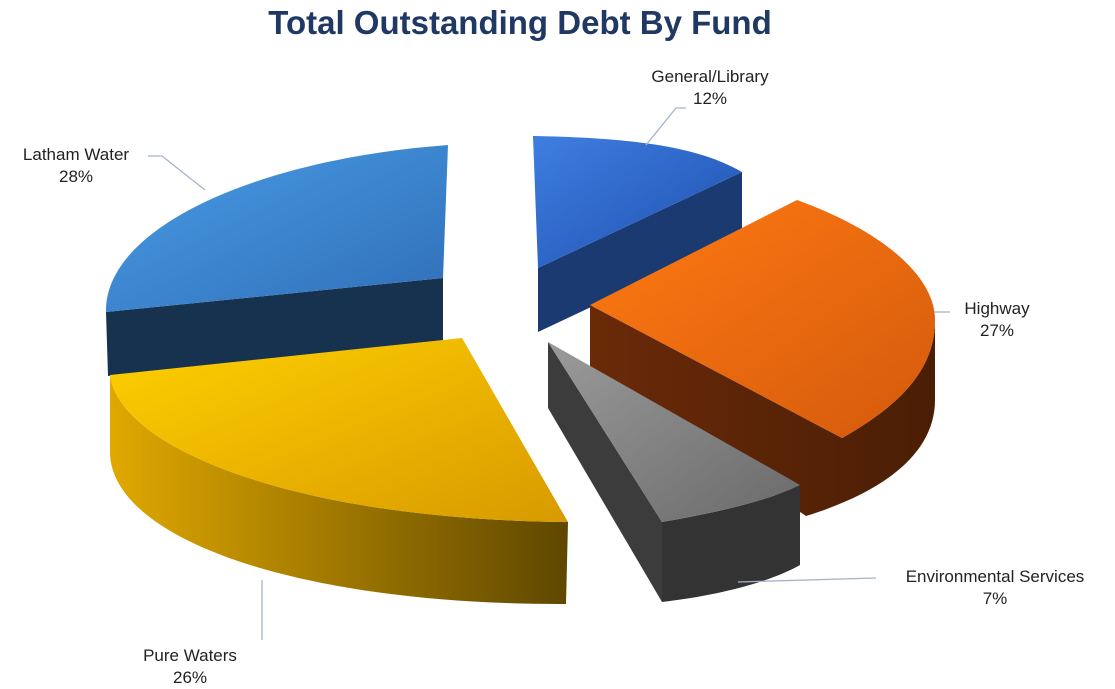  What do you see at coordinates (665, 126) in the screenshot?
I see `leader-general-library` at bounding box center [665, 126].